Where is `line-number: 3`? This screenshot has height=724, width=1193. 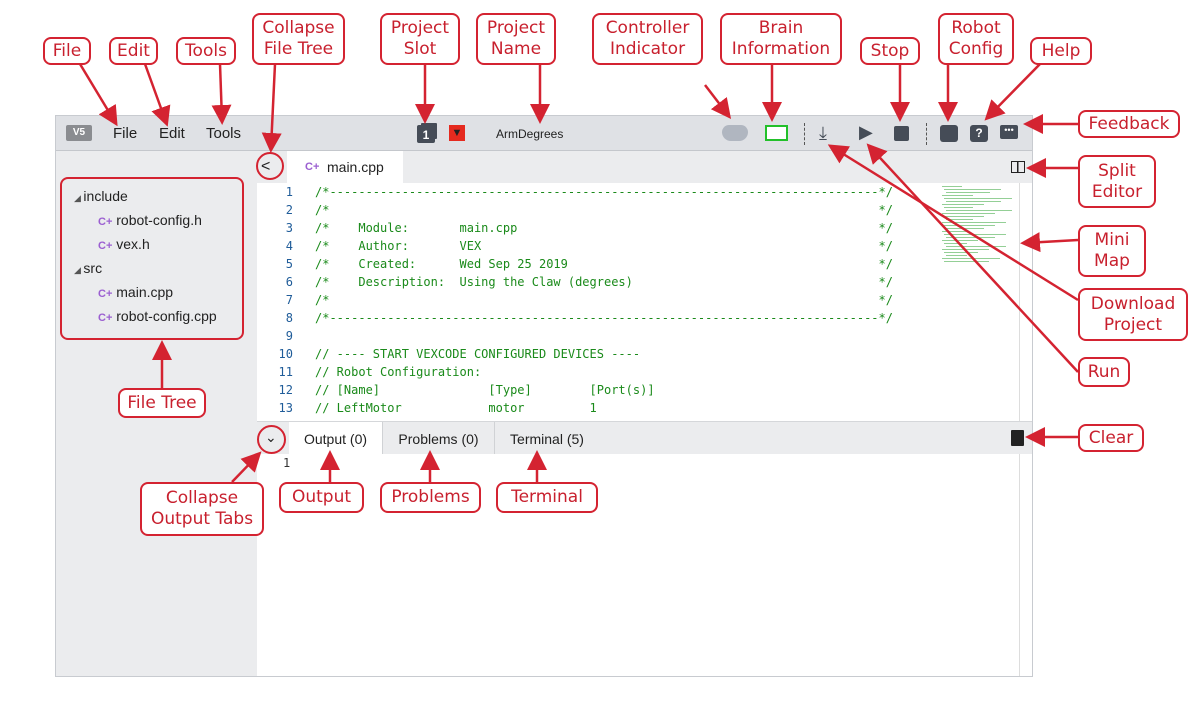 line-number: 3 is located at coordinates (289, 228).